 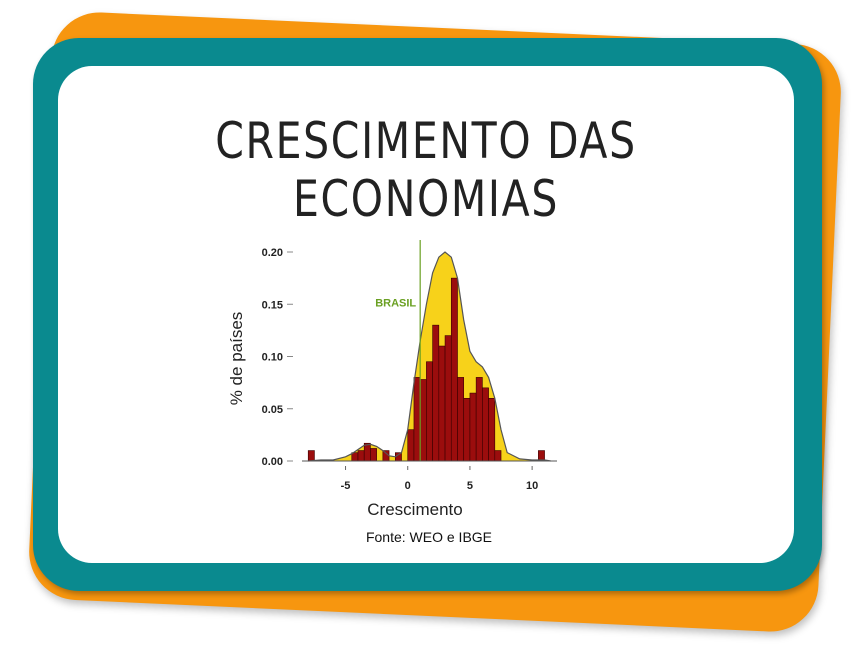 I want to click on source-note: Fonte: WEO e IBGE, so click(x=429, y=537).